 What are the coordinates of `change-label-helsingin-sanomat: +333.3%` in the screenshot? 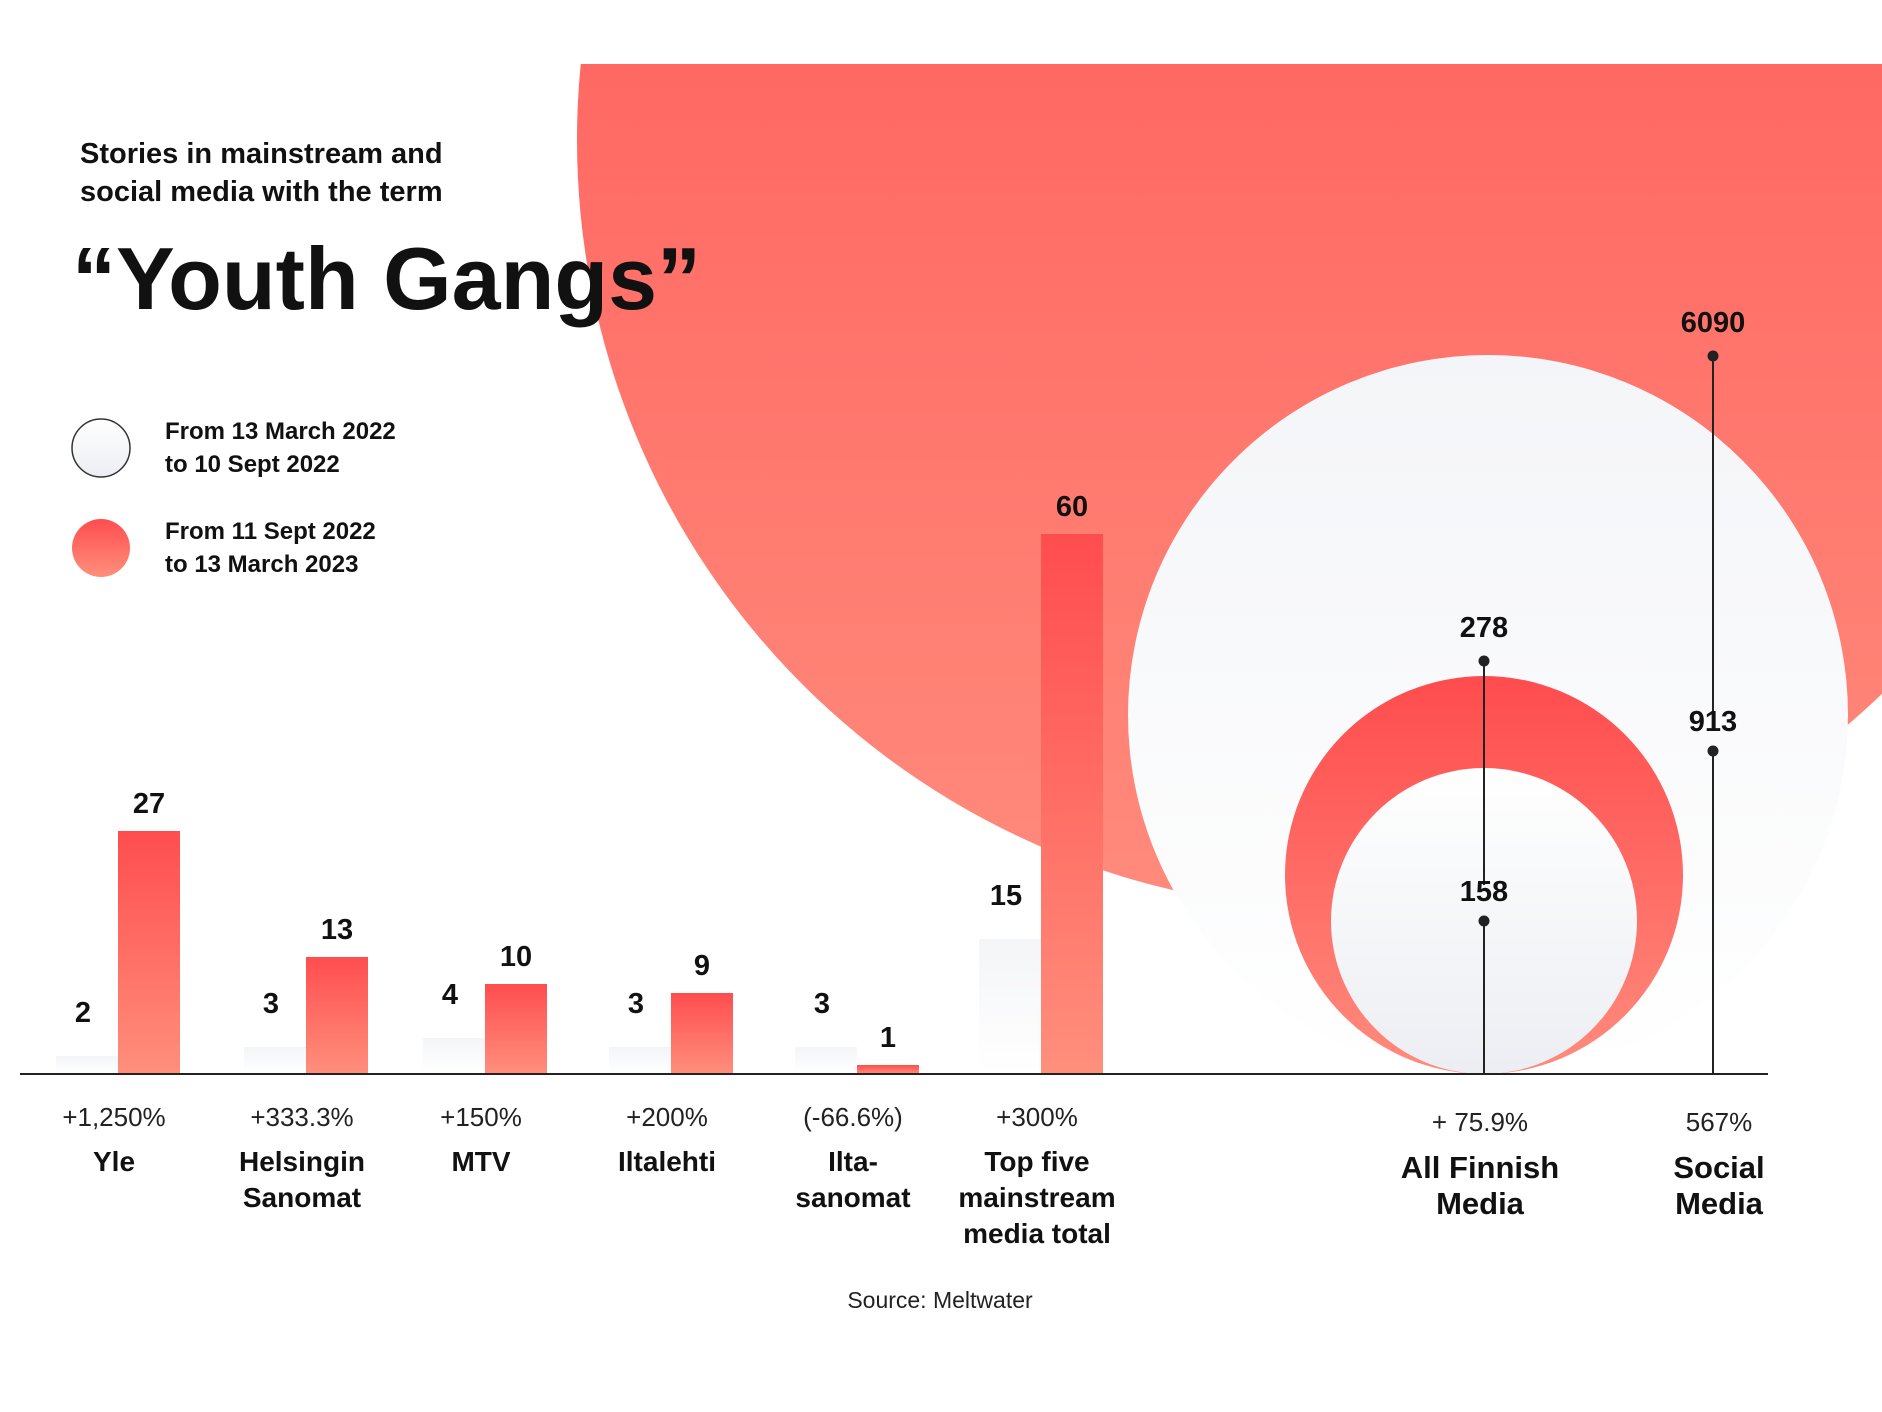 It's located at (301, 1117).